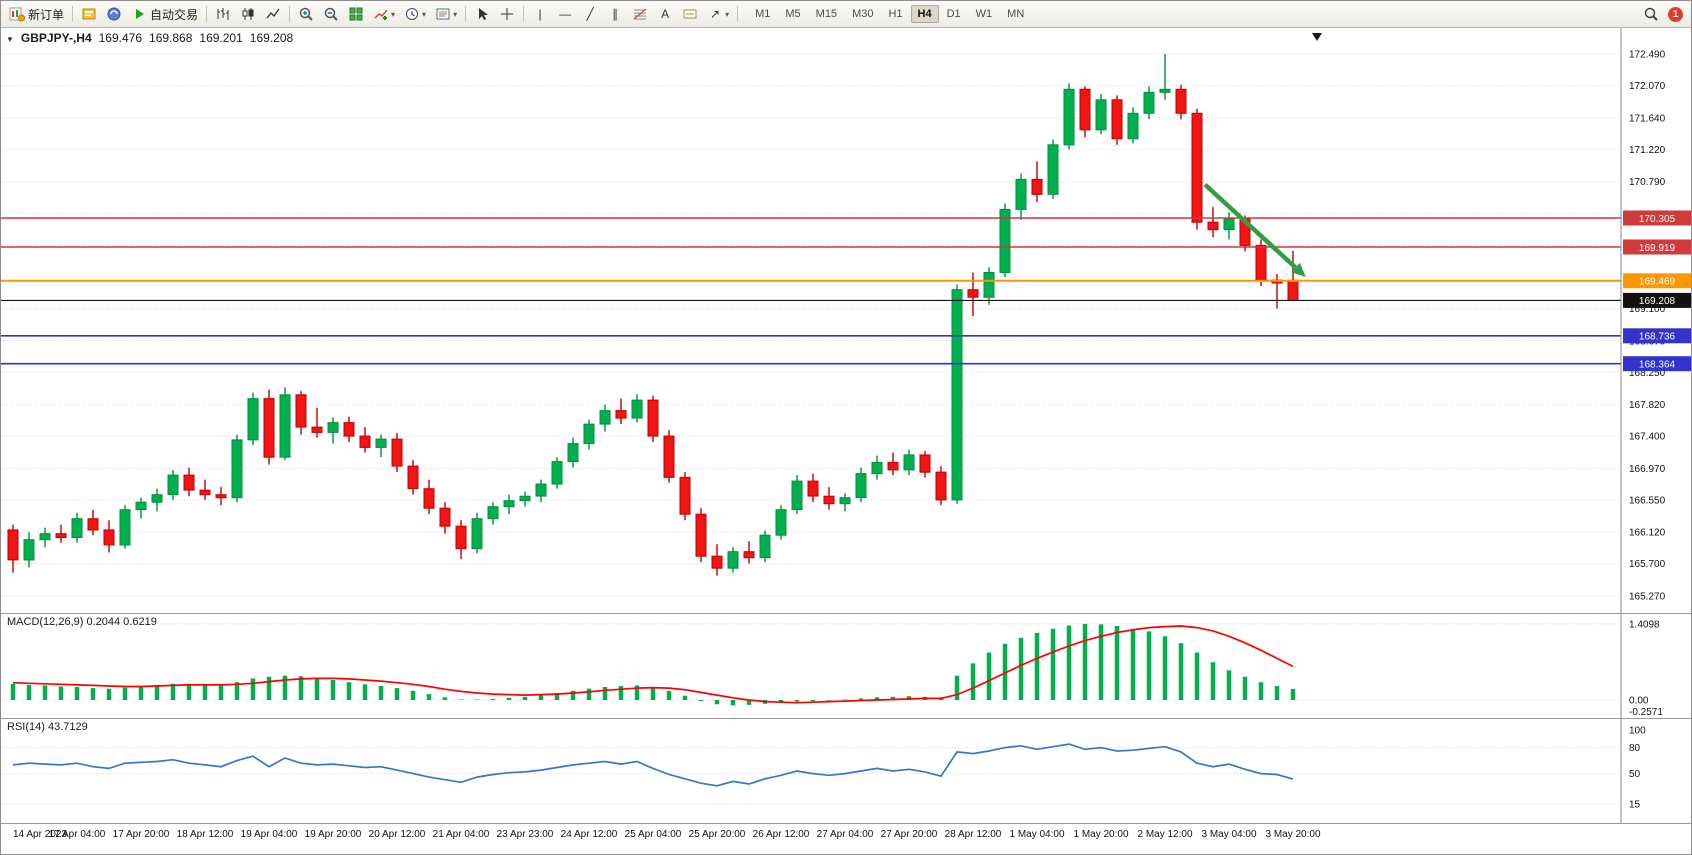 Image resolution: width=1692 pixels, height=855 pixels. I want to click on templates-button: ▾, so click(446, 14).